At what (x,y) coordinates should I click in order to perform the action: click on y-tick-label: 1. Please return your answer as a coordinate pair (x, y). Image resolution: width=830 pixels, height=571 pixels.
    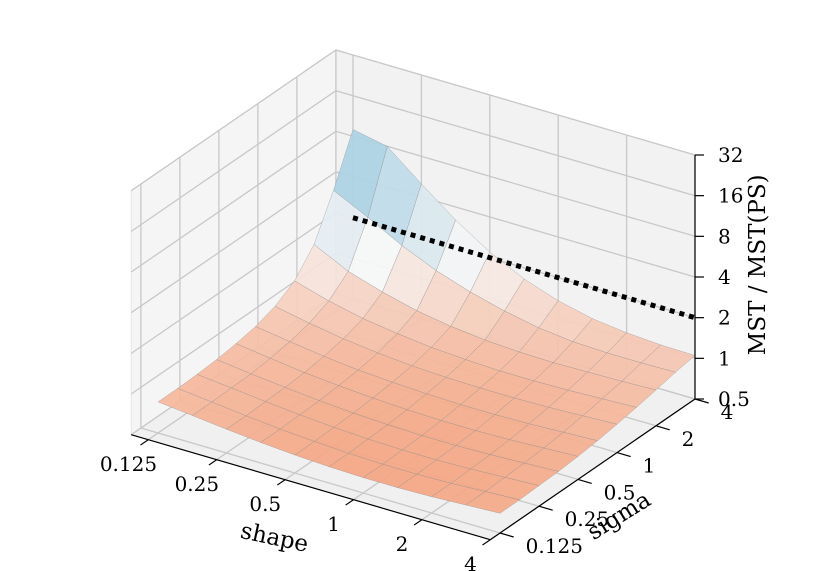
    Looking at the image, I should click on (649, 466).